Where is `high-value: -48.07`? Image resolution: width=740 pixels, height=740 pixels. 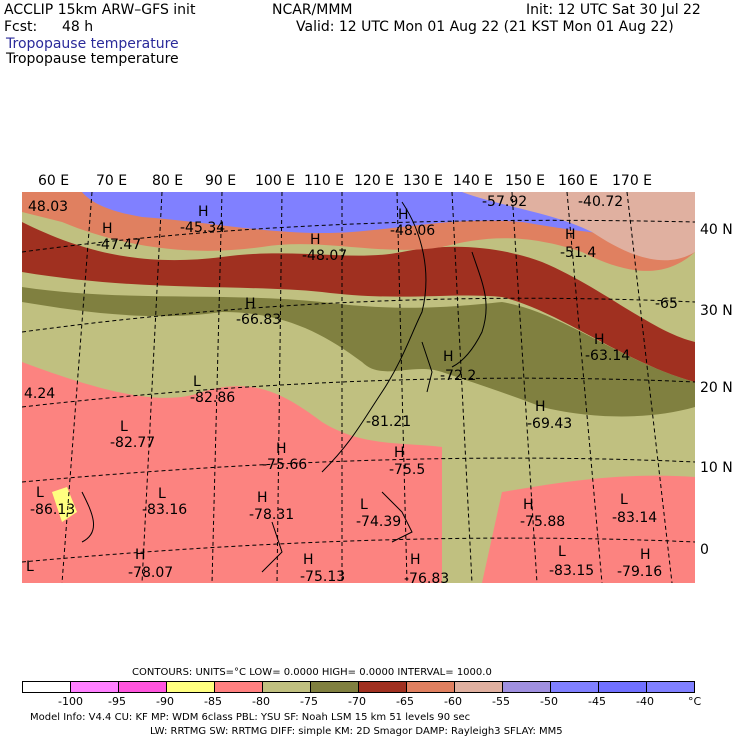 high-value: -48.07 is located at coordinates (325, 256).